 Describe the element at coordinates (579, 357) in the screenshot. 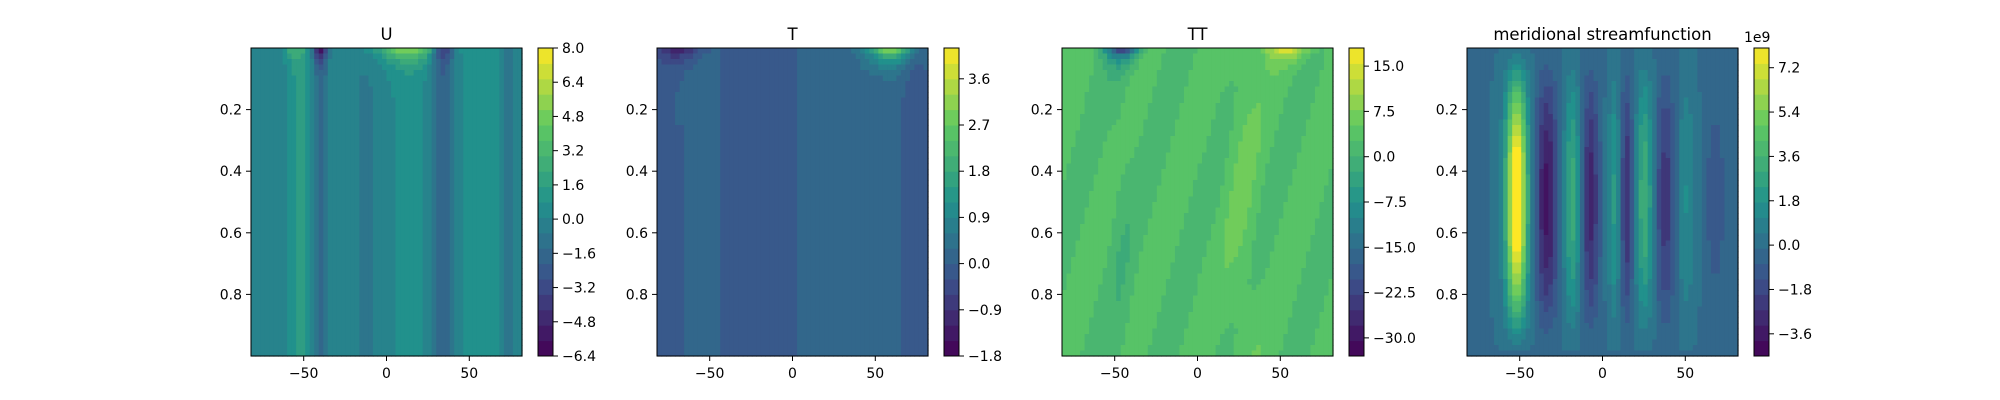

I see `colorbar-tick-label: −6.4` at that location.